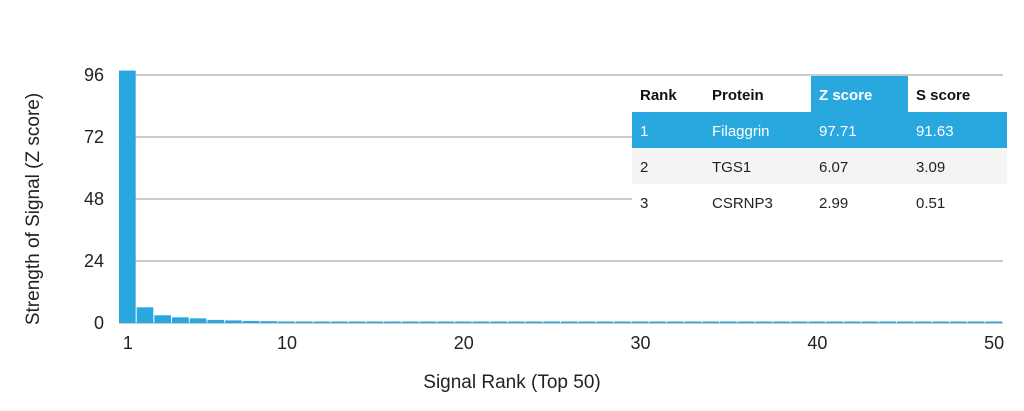  Describe the element at coordinates (94, 75) in the screenshot. I see `y-tick-label: 96` at that location.